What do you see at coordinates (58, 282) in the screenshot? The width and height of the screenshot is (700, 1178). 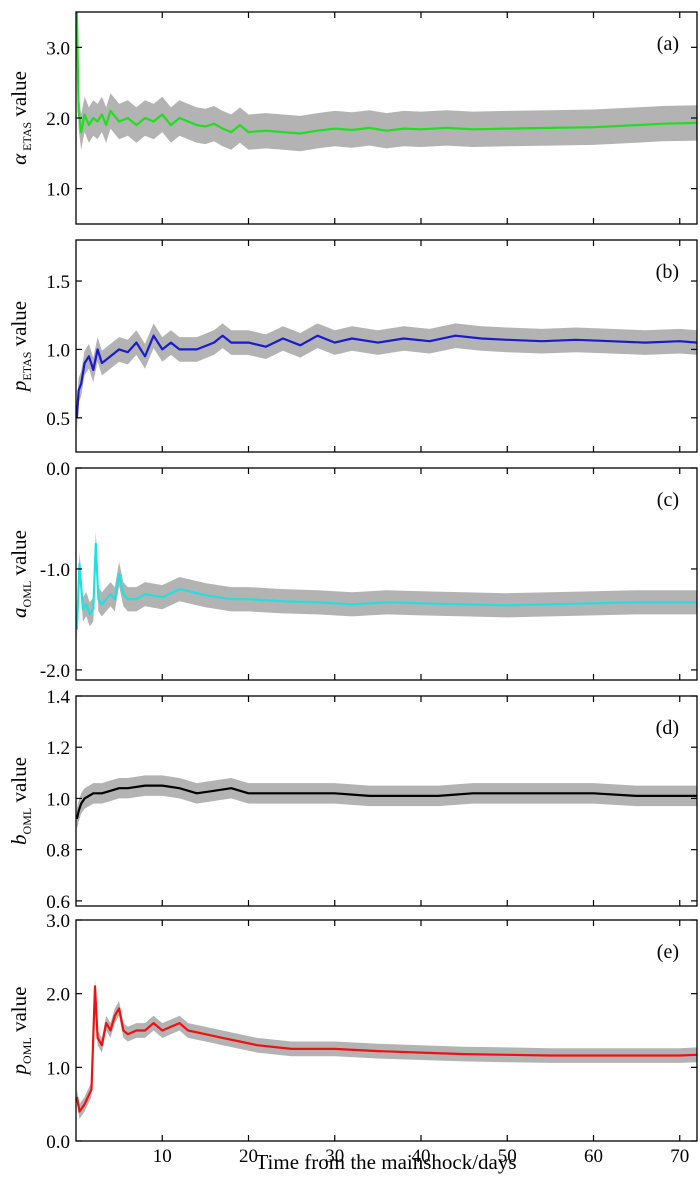 I see `y-tick-label: 1.5` at bounding box center [58, 282].